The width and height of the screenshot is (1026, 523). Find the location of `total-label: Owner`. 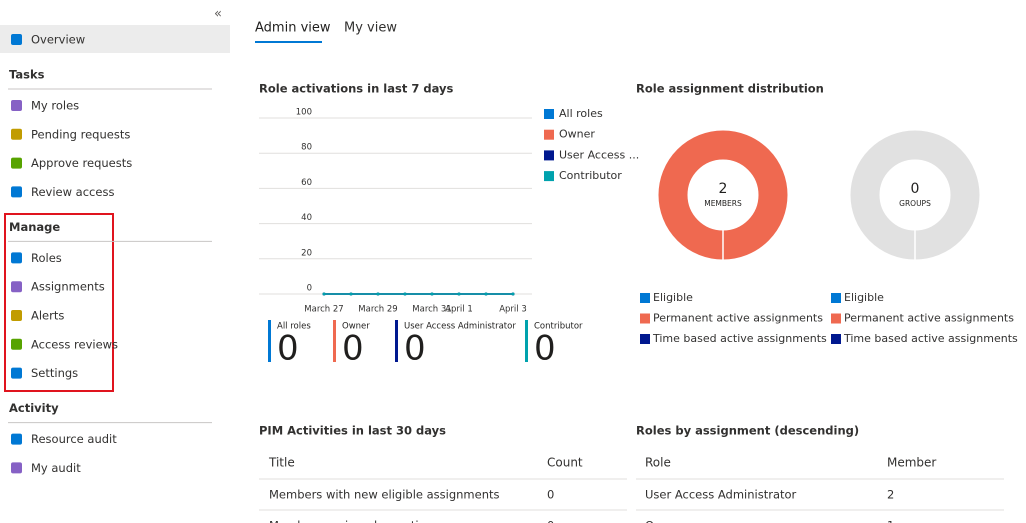

total-label: Owner is located at coordinates (356, 327).